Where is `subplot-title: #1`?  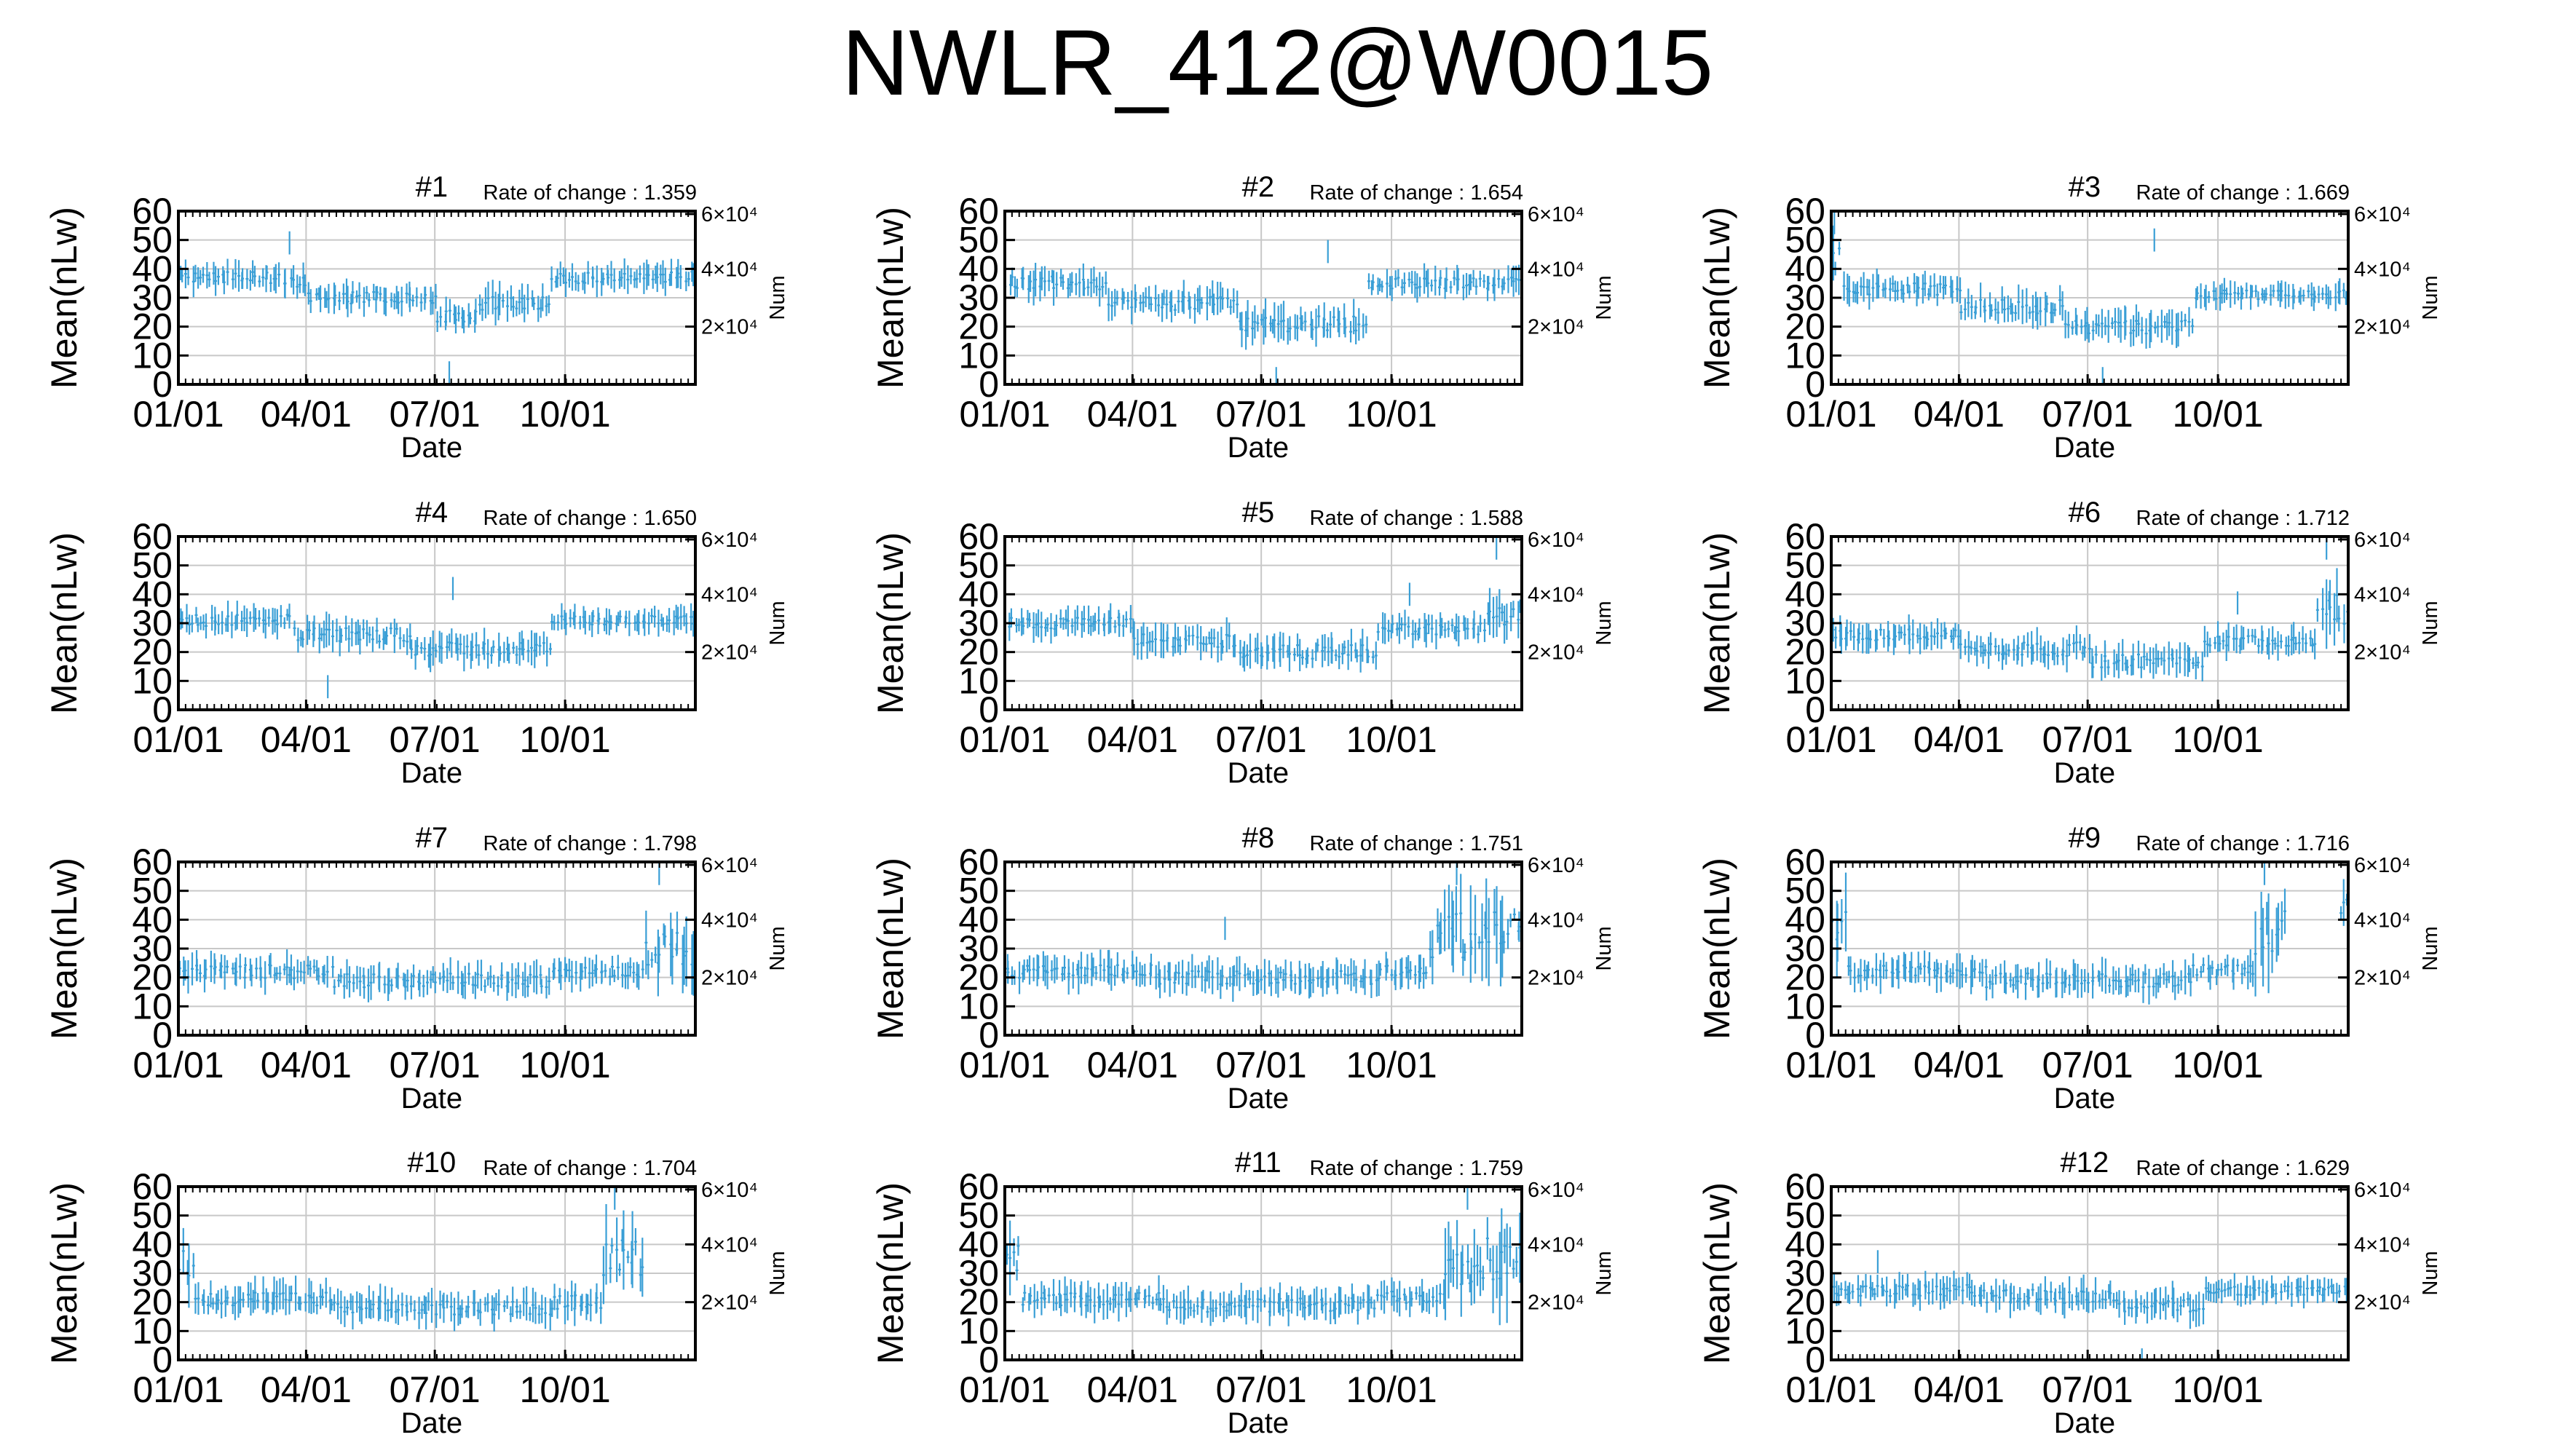
subplot-title: #1 is located at coordinates (432, 187).